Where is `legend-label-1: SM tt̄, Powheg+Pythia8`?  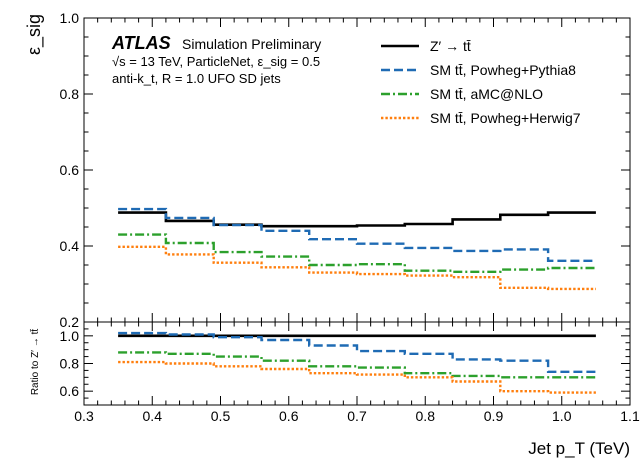
legend-label-1: SM tt̄, Powheg+Pythia8 is located at coordinates (503, 70).